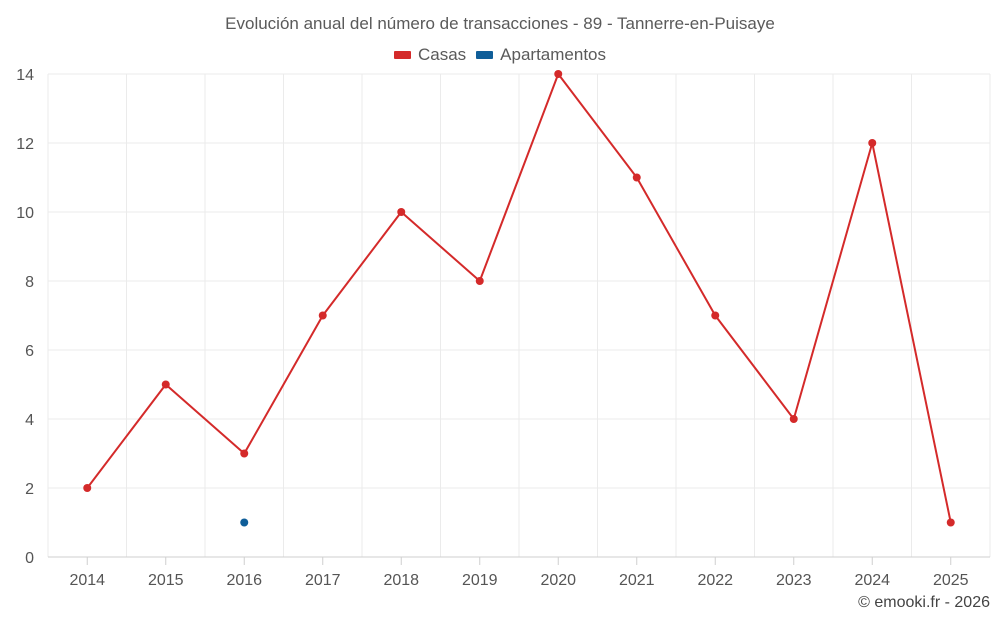 The height and width of the screenshot is (625, 1000). What do you see at coordinates (924, 602) in the screenshot?
I see `copyright-text: © emooki.fr - 2026` at bounding box center [924, 602].